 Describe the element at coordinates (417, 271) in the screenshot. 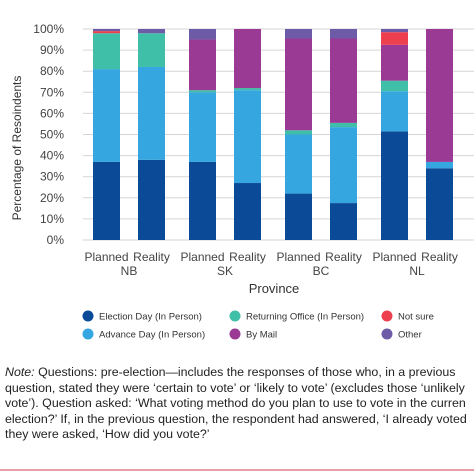

I see `group-label: NL` at that location.